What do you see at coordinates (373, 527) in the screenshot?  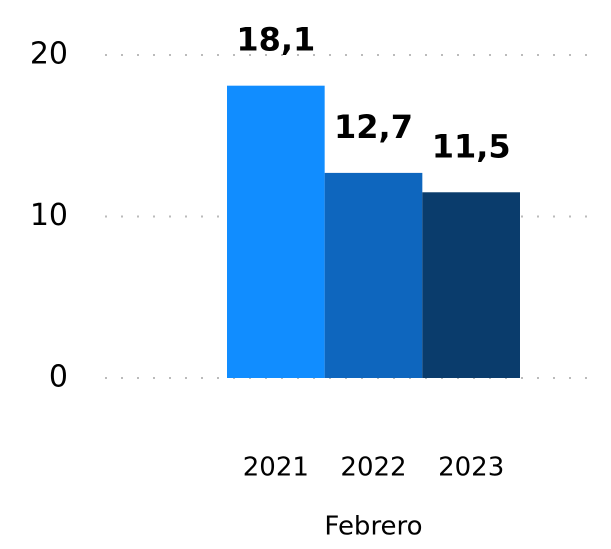 I see `x-category-label: Febrero` at bounding box center [373, 527].